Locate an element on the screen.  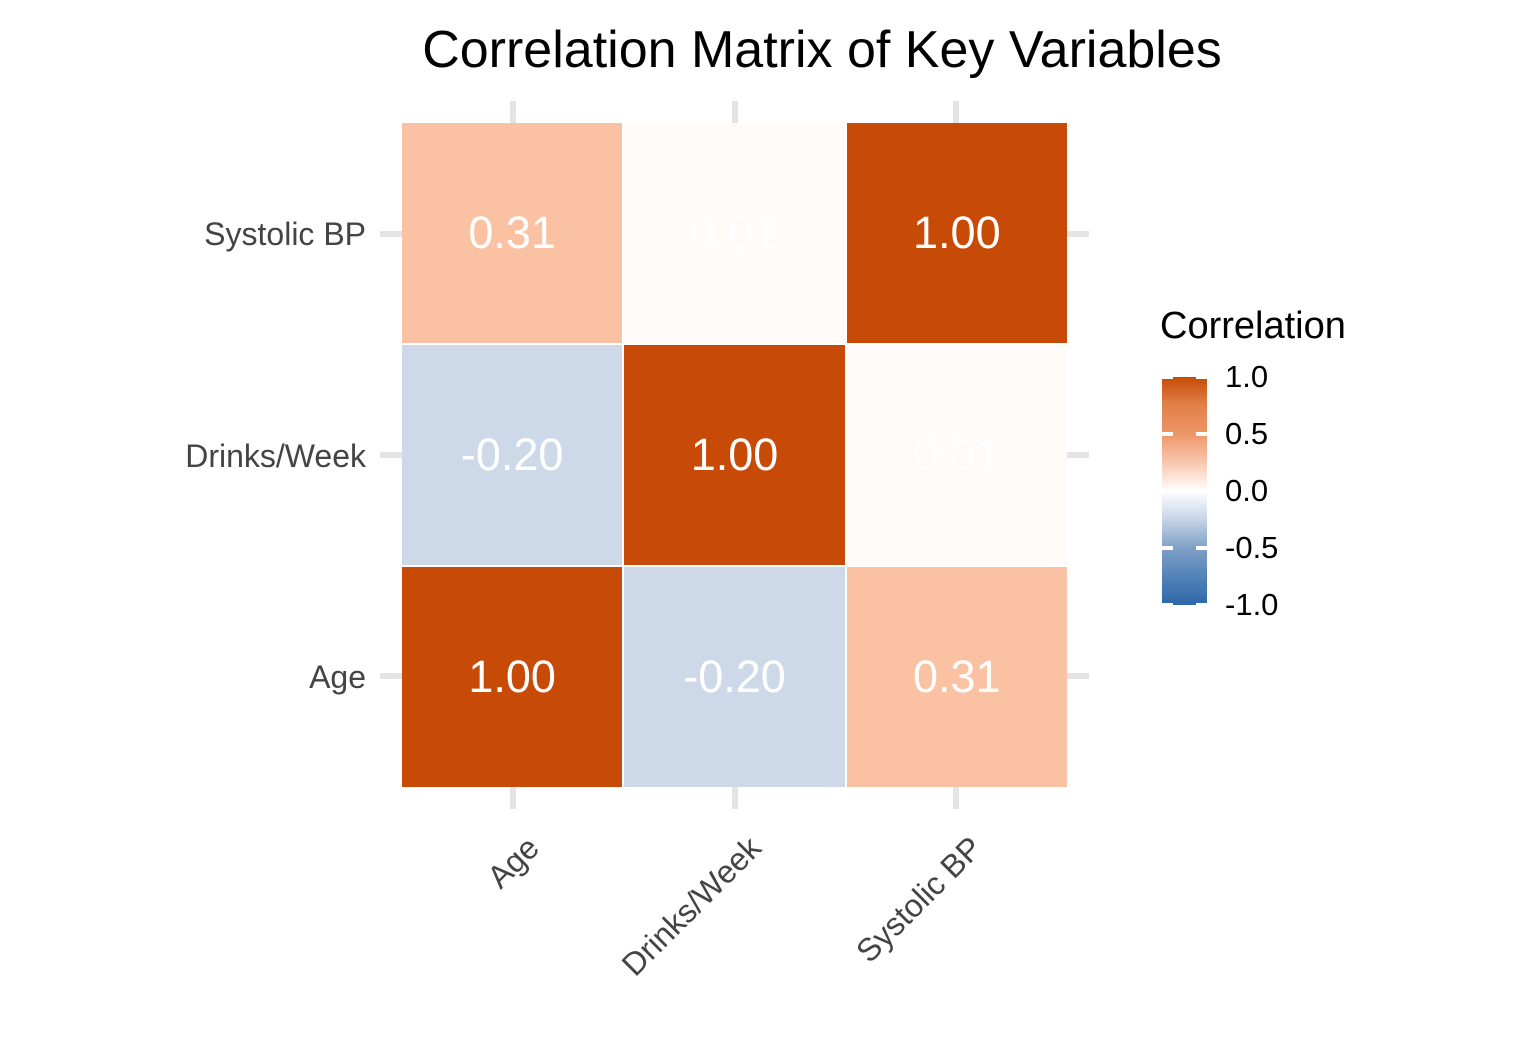
legend-tick-label: 1.0 is located at coordinates (1247, 376).